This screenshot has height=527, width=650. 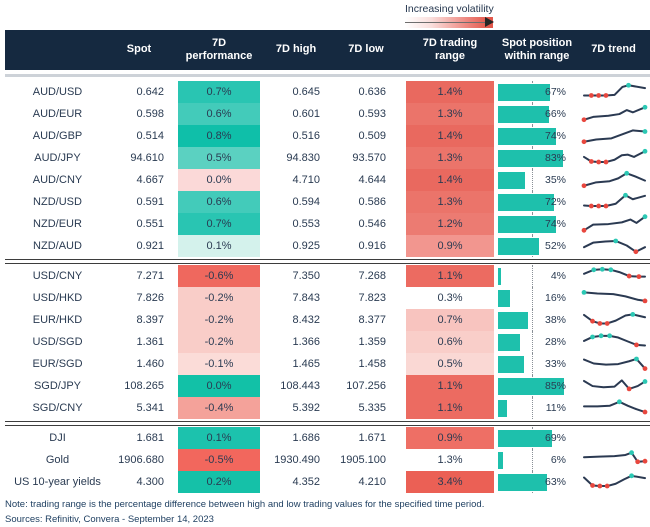 What do you see at coordinates (449, 9) in the screenshot?
I see `volatility-legend-label: Increasing volatility` at bounding box center [449, 9].